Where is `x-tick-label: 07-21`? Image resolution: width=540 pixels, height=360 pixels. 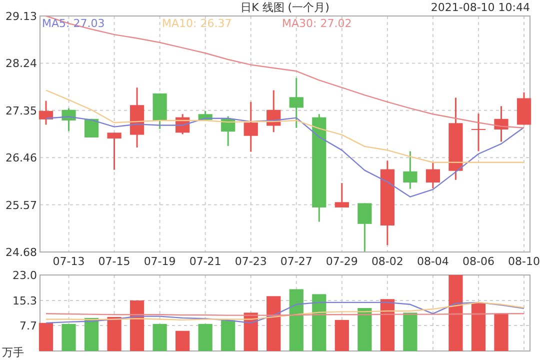 x-tick-label: 07-21 is located at coordinates (205, 261).